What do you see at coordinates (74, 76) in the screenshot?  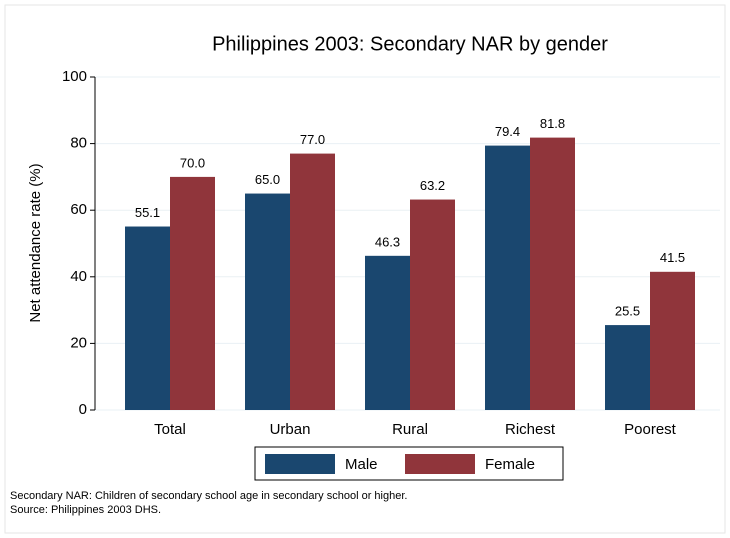 I see `y-tick-label: 100` at bounding box center [74, 76].